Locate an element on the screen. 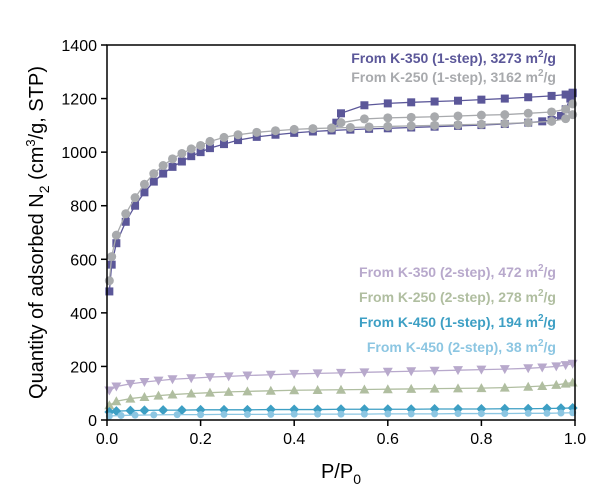 The image size is (589, 492). legend-entry: From K-450 (1-step), 194 m2/g is located at coordinates (457, 321).